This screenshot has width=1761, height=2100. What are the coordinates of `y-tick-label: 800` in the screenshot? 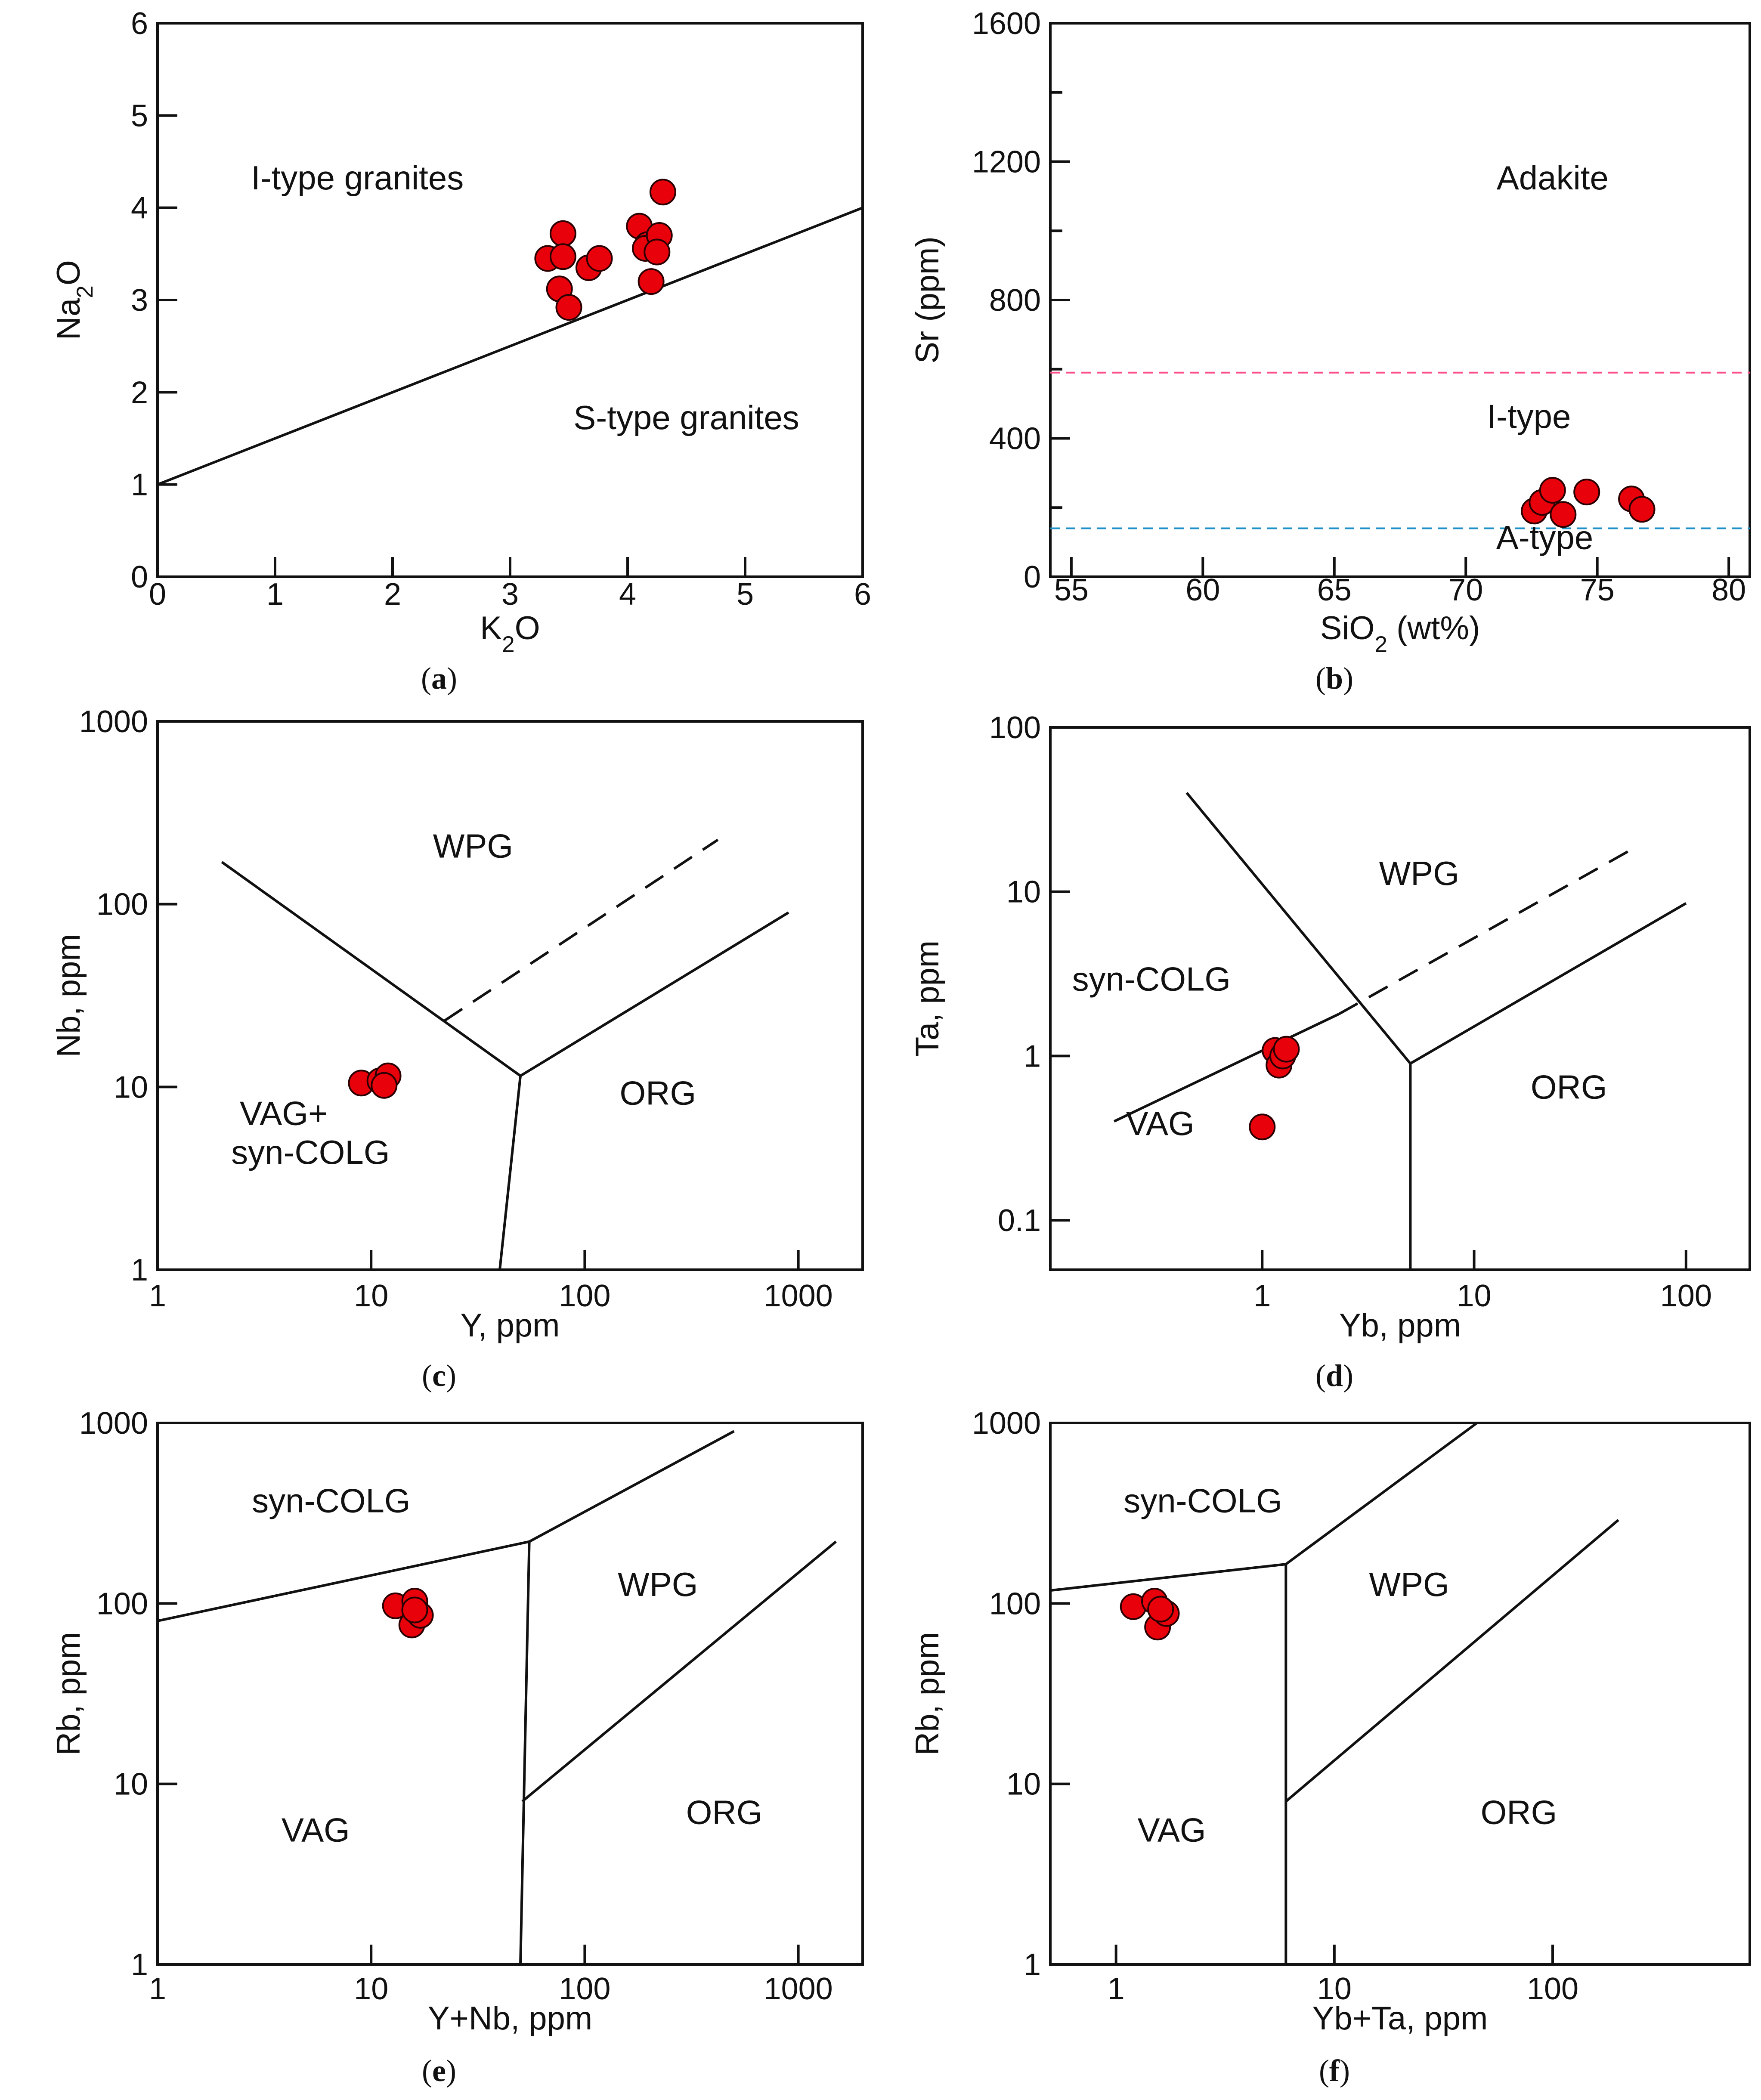 It's located at (1015, 300).